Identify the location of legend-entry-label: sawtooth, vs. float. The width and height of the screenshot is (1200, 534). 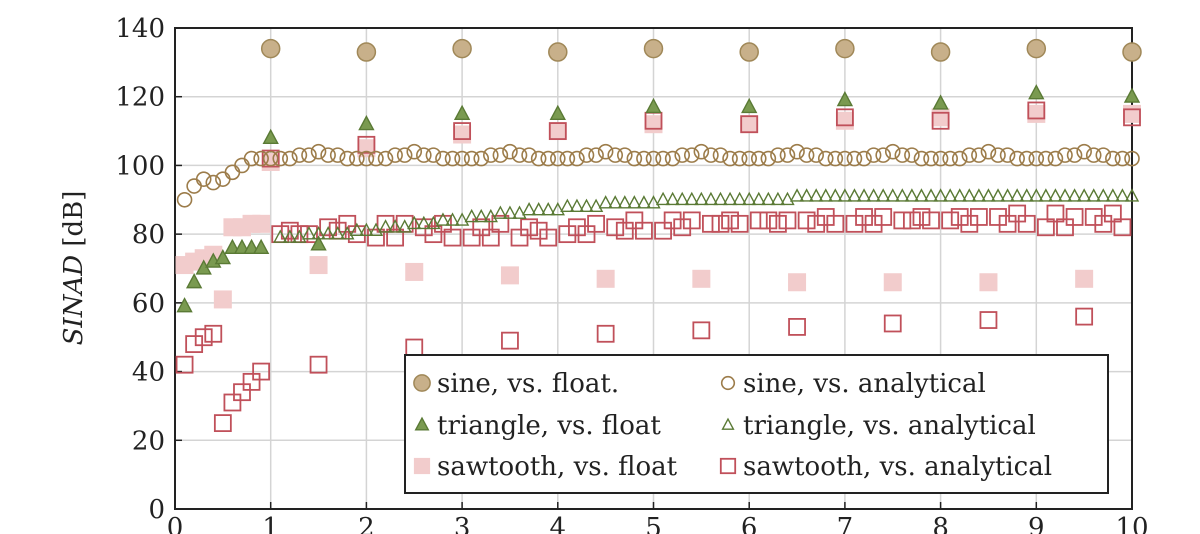
(557, 467).